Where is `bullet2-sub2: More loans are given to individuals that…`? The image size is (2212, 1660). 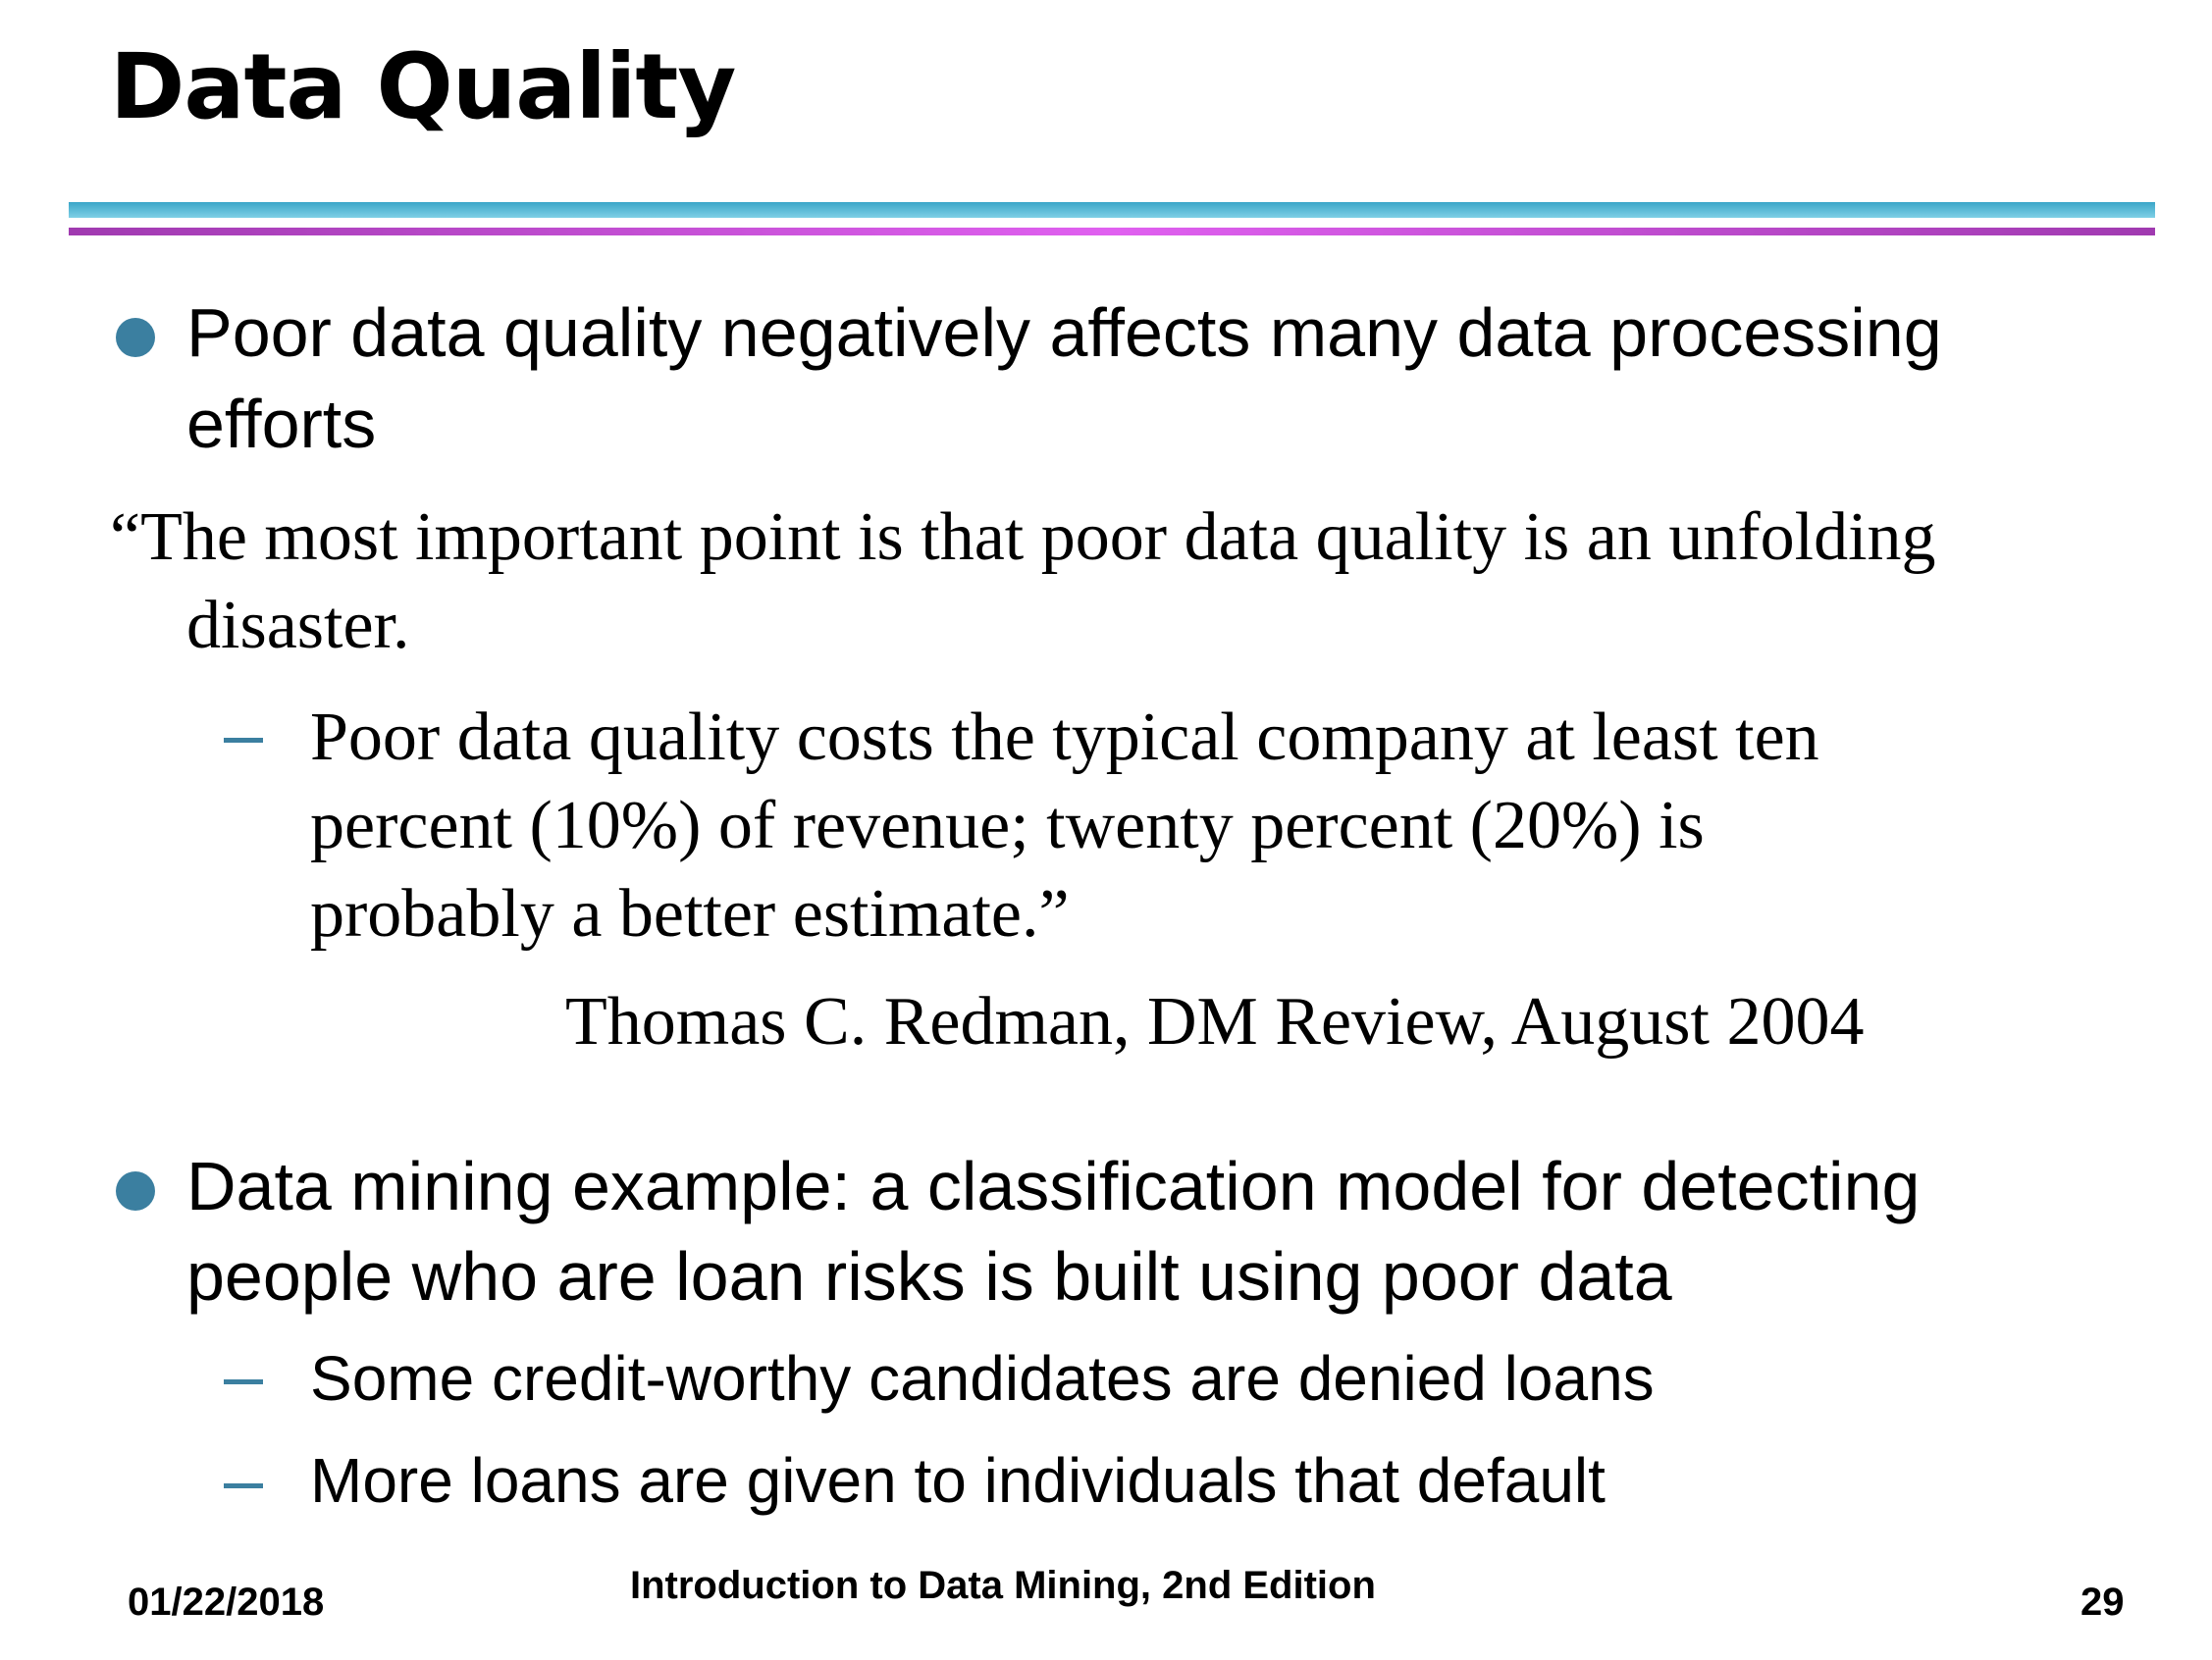 bullet2-sub2: More loans are given to individuals that… is located at coordinates (958, 1480).